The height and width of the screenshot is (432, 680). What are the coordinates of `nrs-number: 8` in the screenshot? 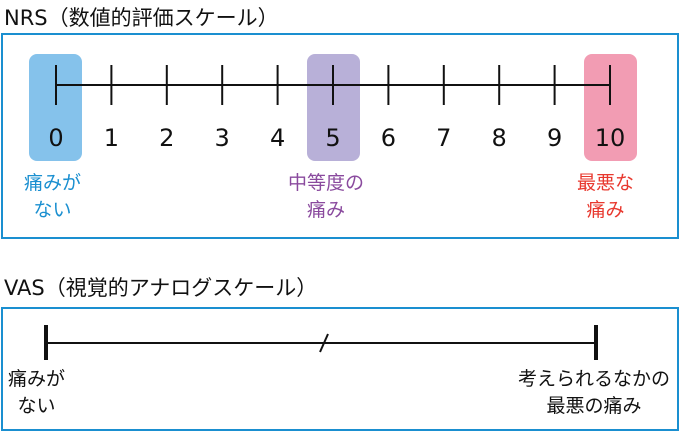 It's located at (499, 138).